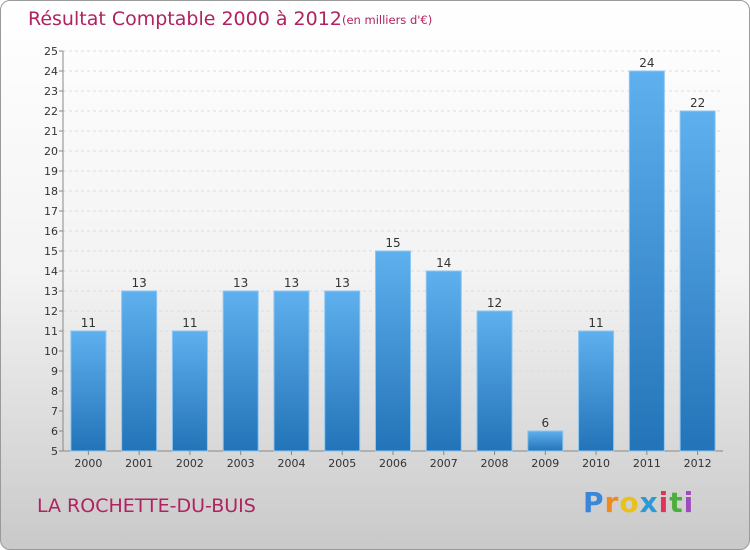  What do you see at coordinates (51, 311) in the screenshot?
I see `y-tick-label: 12` at bounding box center [51, 311].